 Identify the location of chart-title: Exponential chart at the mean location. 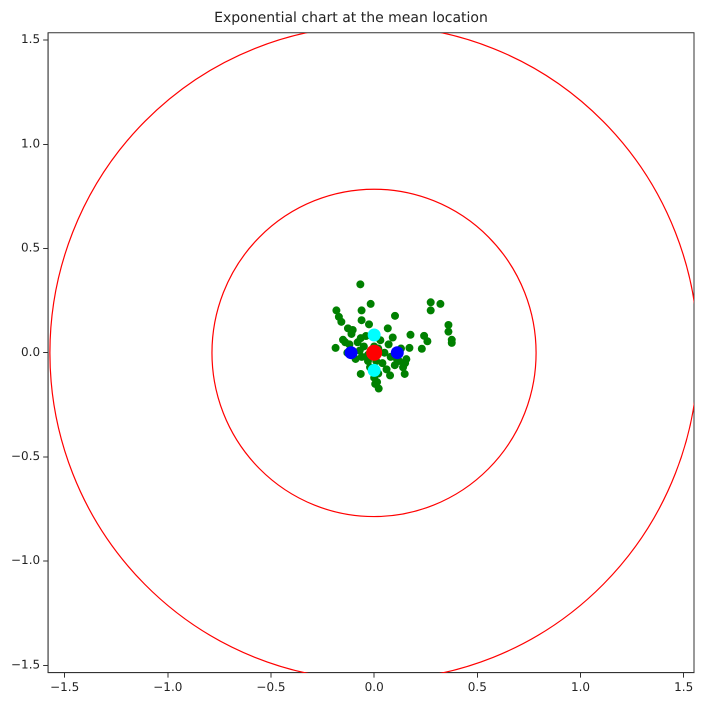
(351, 18).